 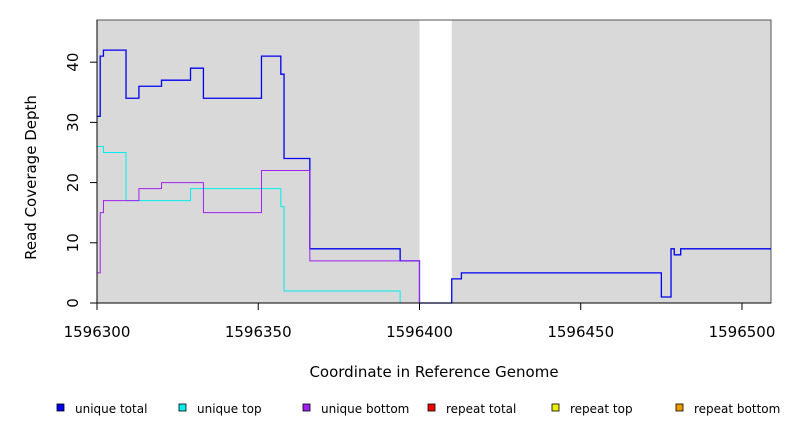 What do you see at coordinates (182, 407) in the screenshot?
I see `legend-swatch-unique-top` at bounding box center [182, 407].